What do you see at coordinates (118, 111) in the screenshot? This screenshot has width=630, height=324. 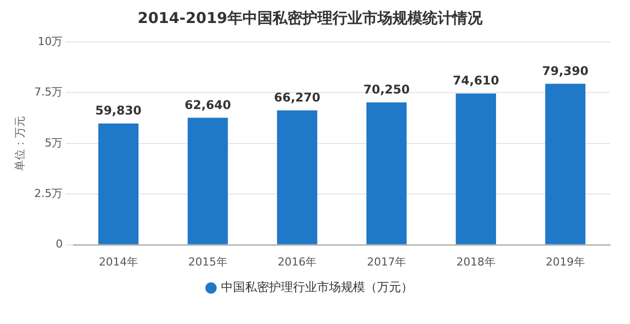 I see `text: 59,830` at bounding box center [118, 111].